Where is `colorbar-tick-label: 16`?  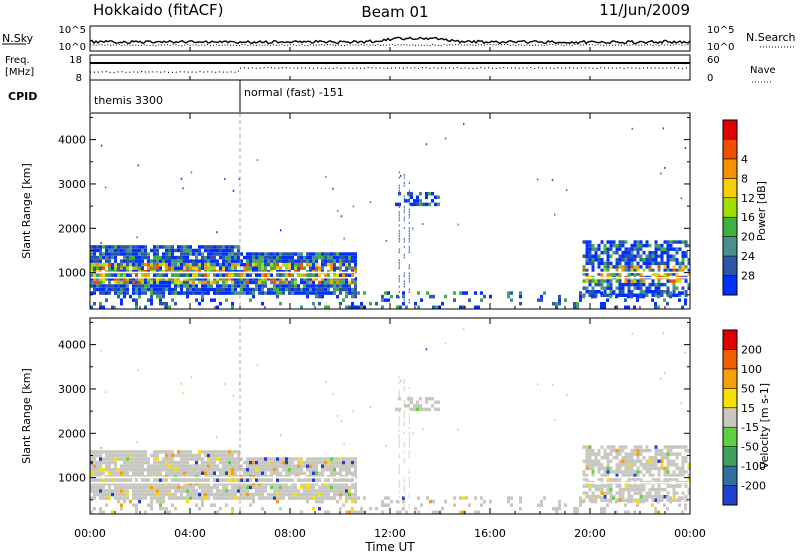 colorbar-tick-label: 16 is located at coordinates (748, 217).